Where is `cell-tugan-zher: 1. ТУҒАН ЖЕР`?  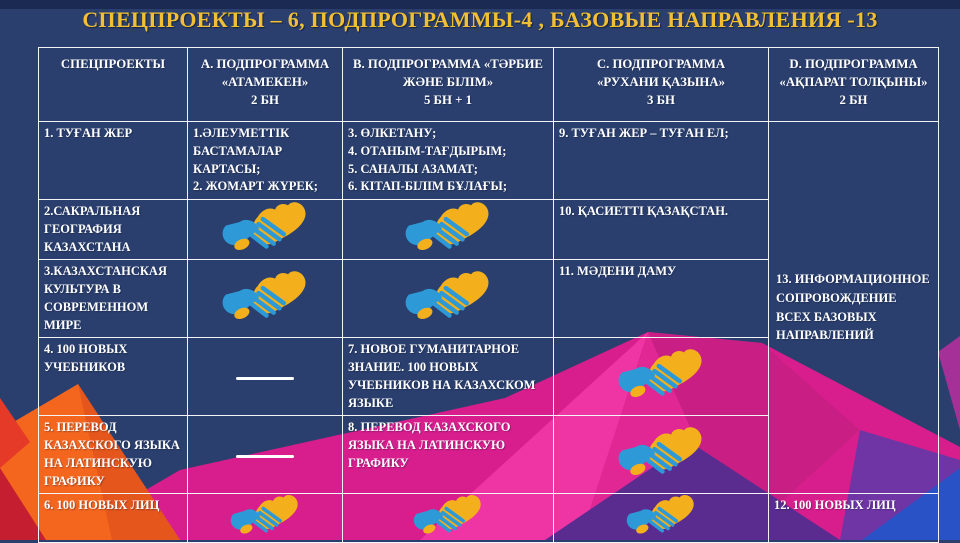 cell-tugan-zher: 1. ТУҒАН ЖЕР is located at coordinates (113, 160).